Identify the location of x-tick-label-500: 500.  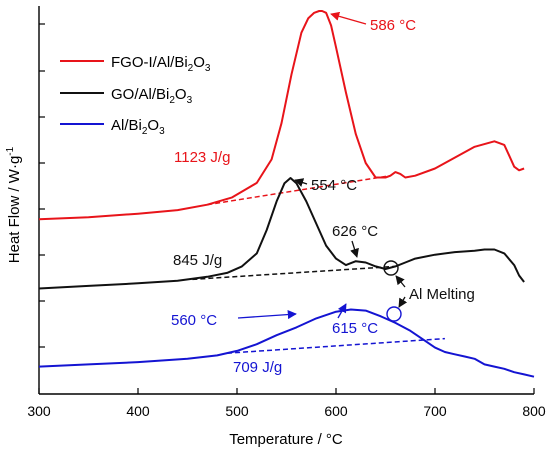
(237, 411).